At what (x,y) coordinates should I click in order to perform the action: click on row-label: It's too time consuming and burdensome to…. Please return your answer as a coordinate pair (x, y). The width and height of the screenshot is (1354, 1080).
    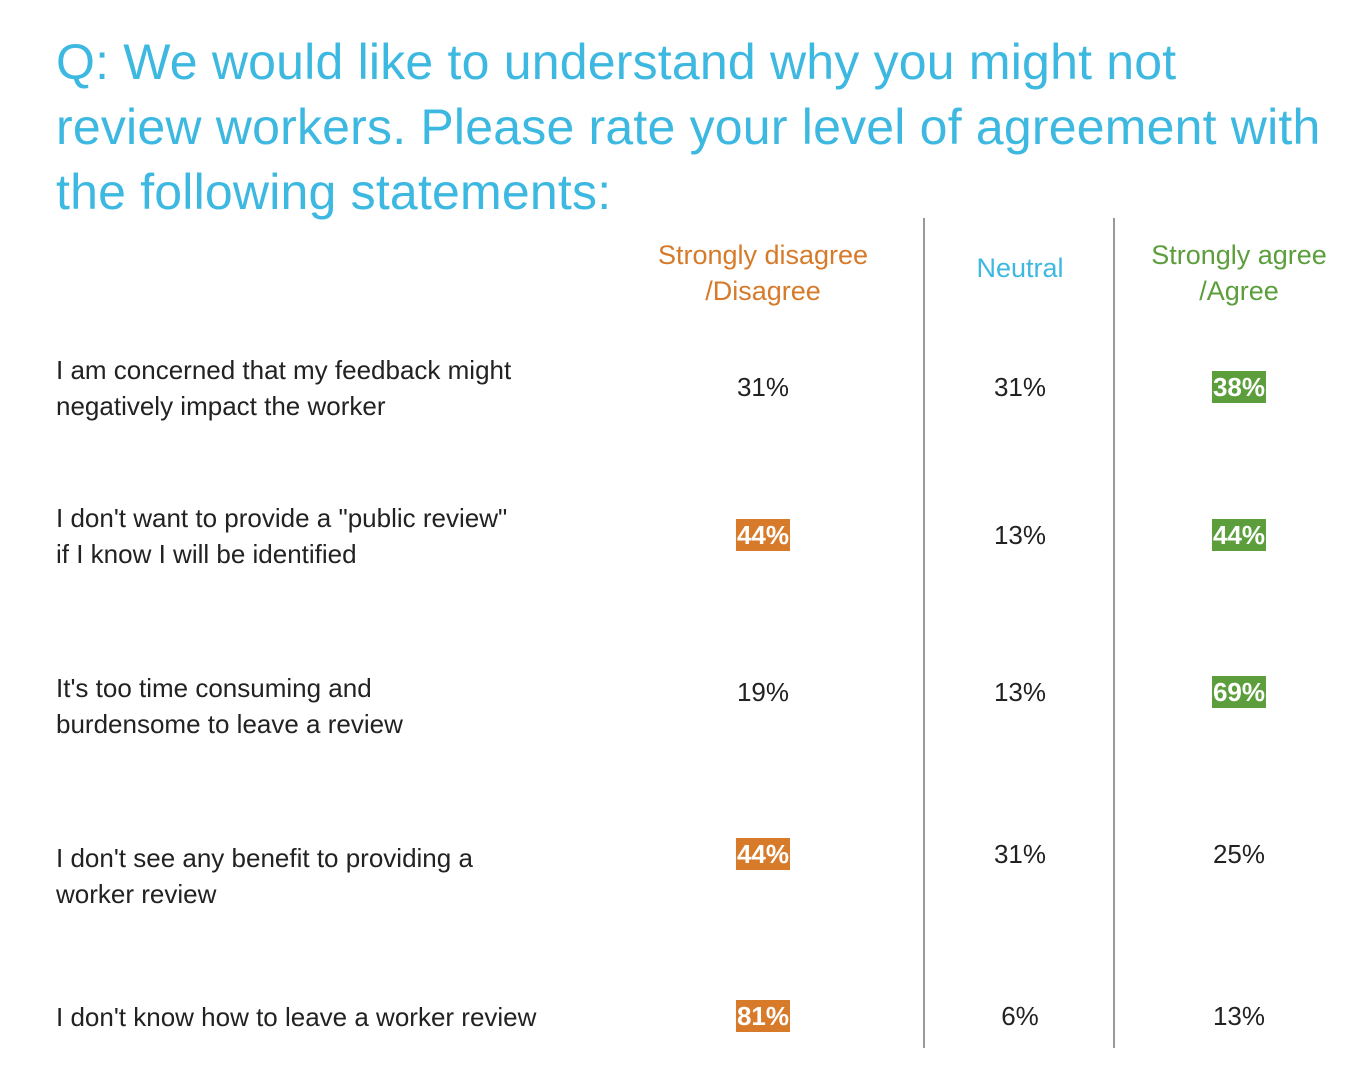
    Looking at the image, I should click on (356, 706).